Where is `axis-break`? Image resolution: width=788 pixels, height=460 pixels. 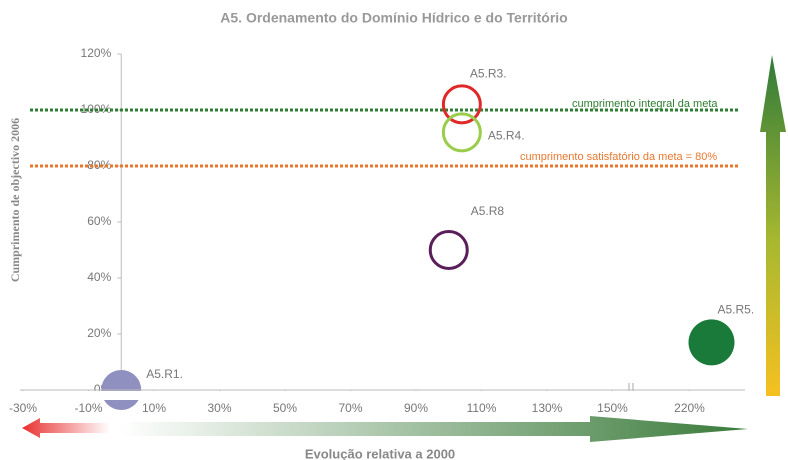
axis-break is located at coordinates (631, 388).